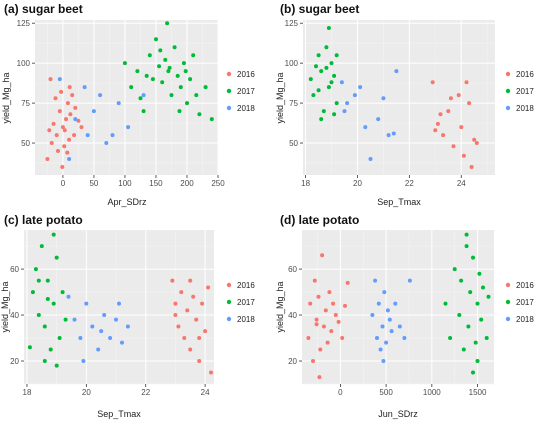  Describe the element at coordinates (292, 361) in the screenshot. I see `y-tick-label: 20` at that location.